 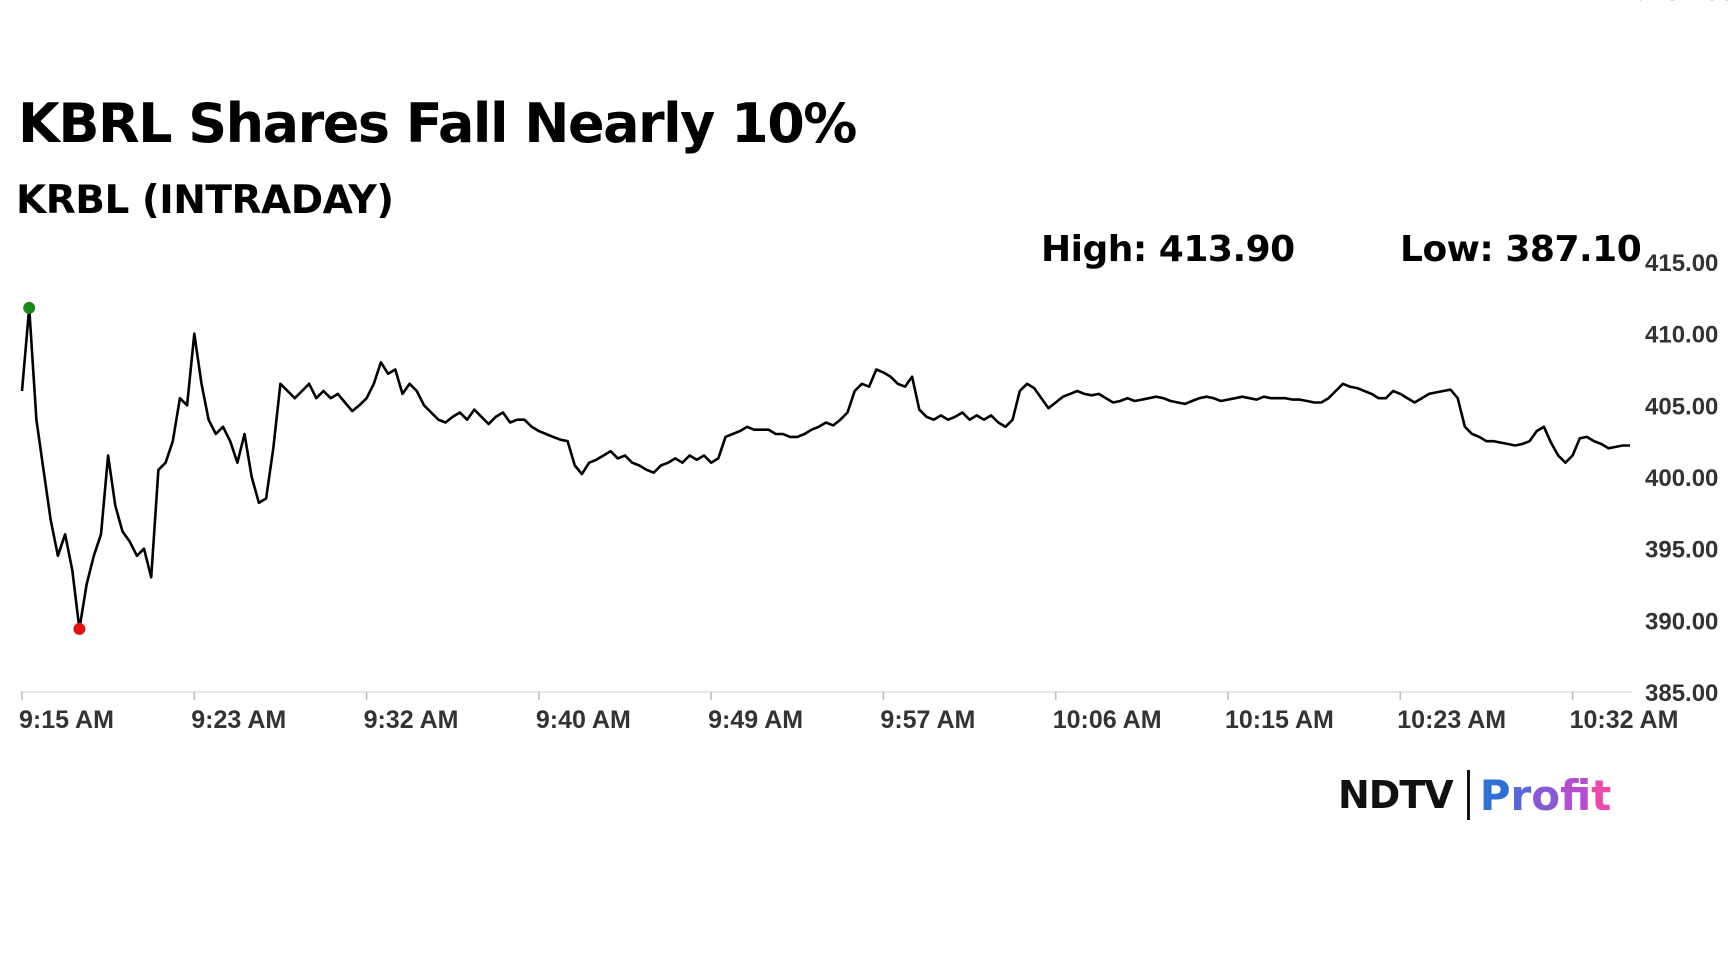 What do you see at coordinates (205, 200) in the screenshot?
I see `chart-subtitle: KRBL (INTRADAY)` at bounding box center [205, 200].